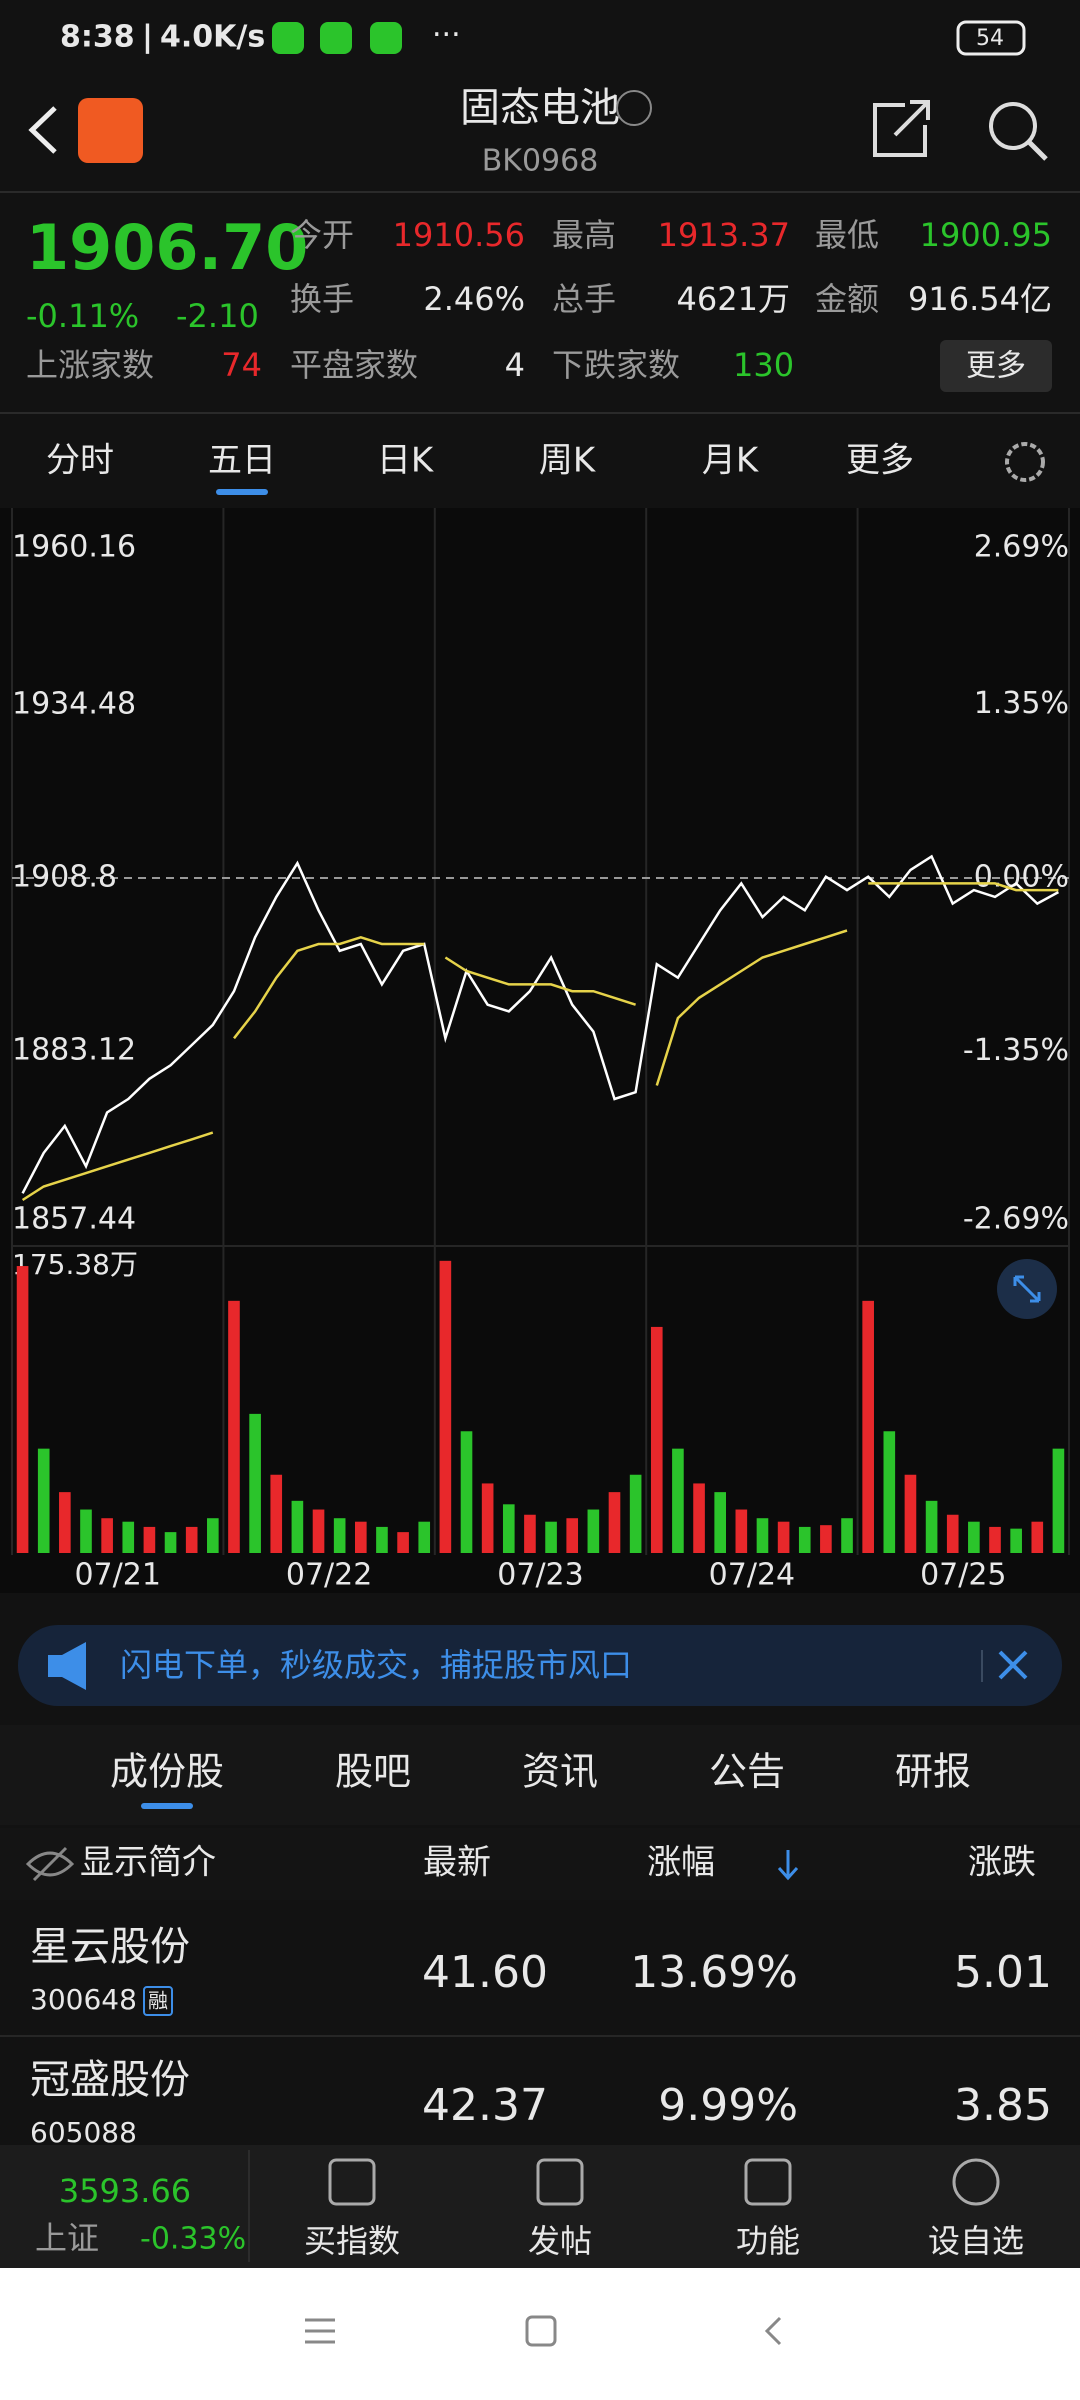 The height and width of the screenshot is (2400, 1080). What do you see at coordinates (1021, 703) in the screenshot?
I see `y2-tick-label: 1.35%` at bounding box center [1021, 703].